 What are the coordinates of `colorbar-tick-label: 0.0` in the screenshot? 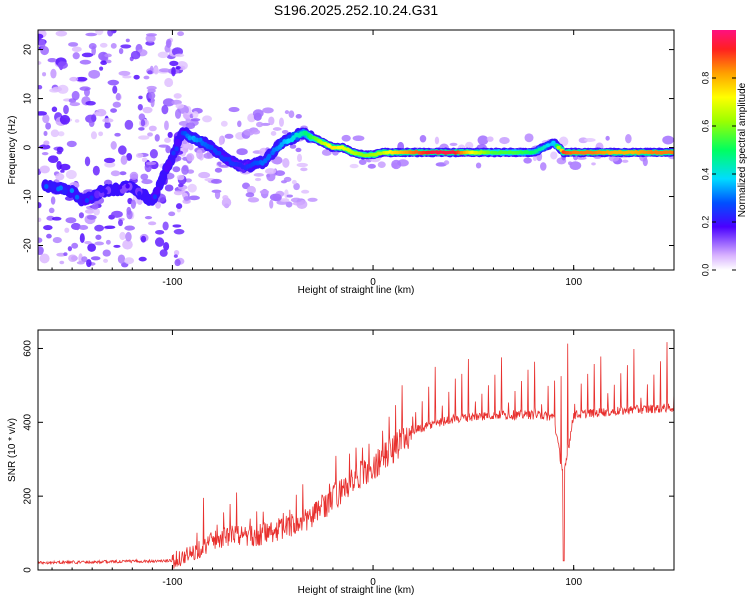 It's located at (705, 270).